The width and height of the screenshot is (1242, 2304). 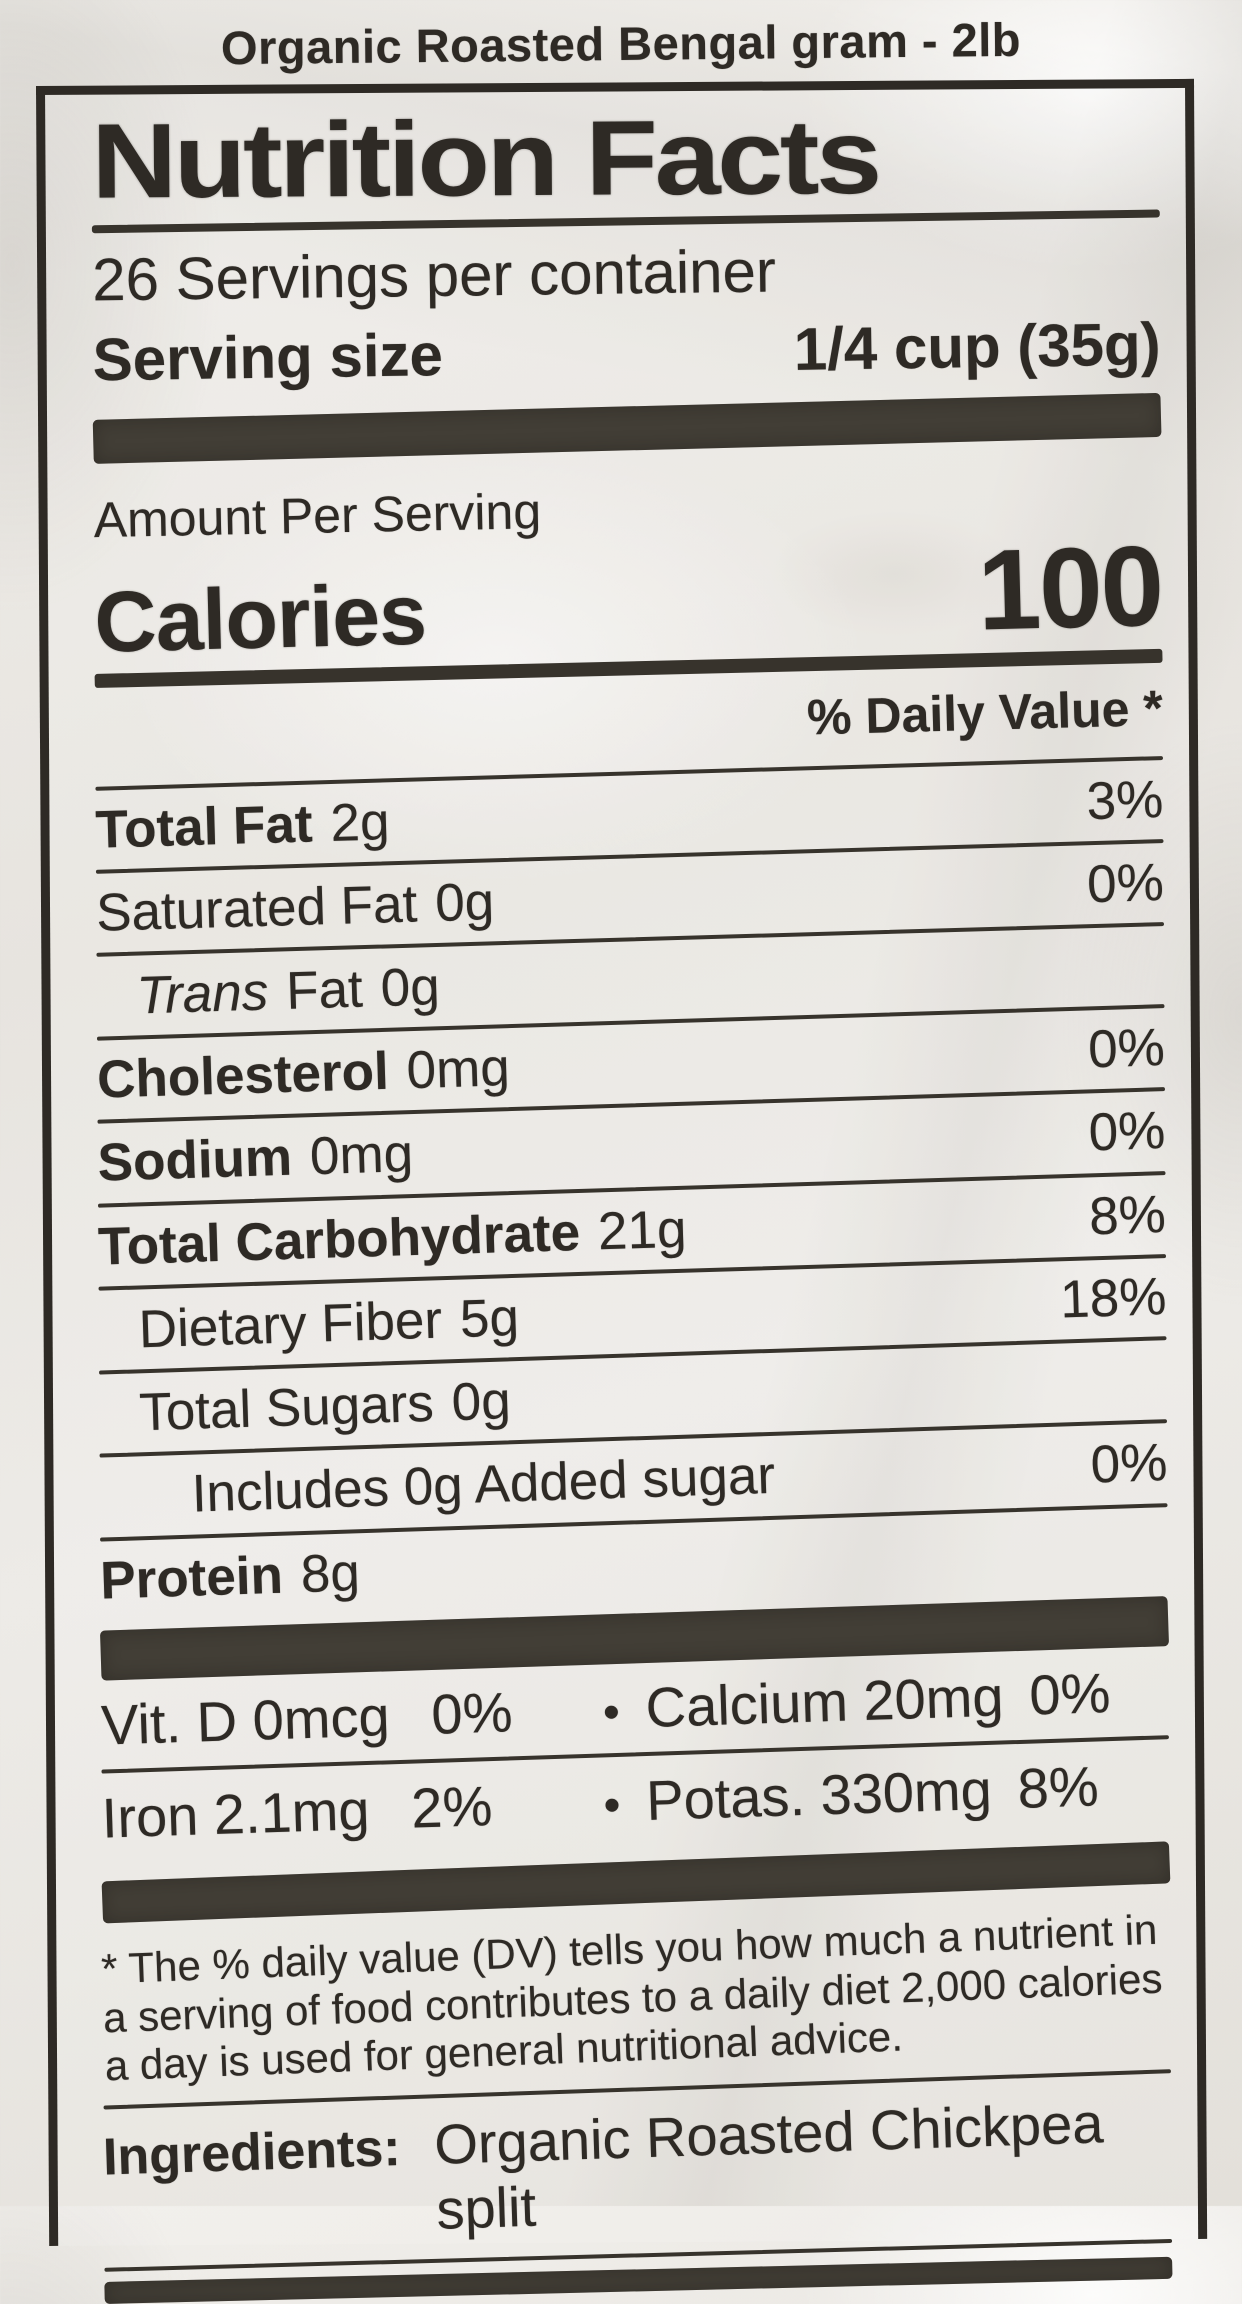 I want to click on nutrient-label-group: Includes 0g Added sugar, so click(x=483, y=1485).